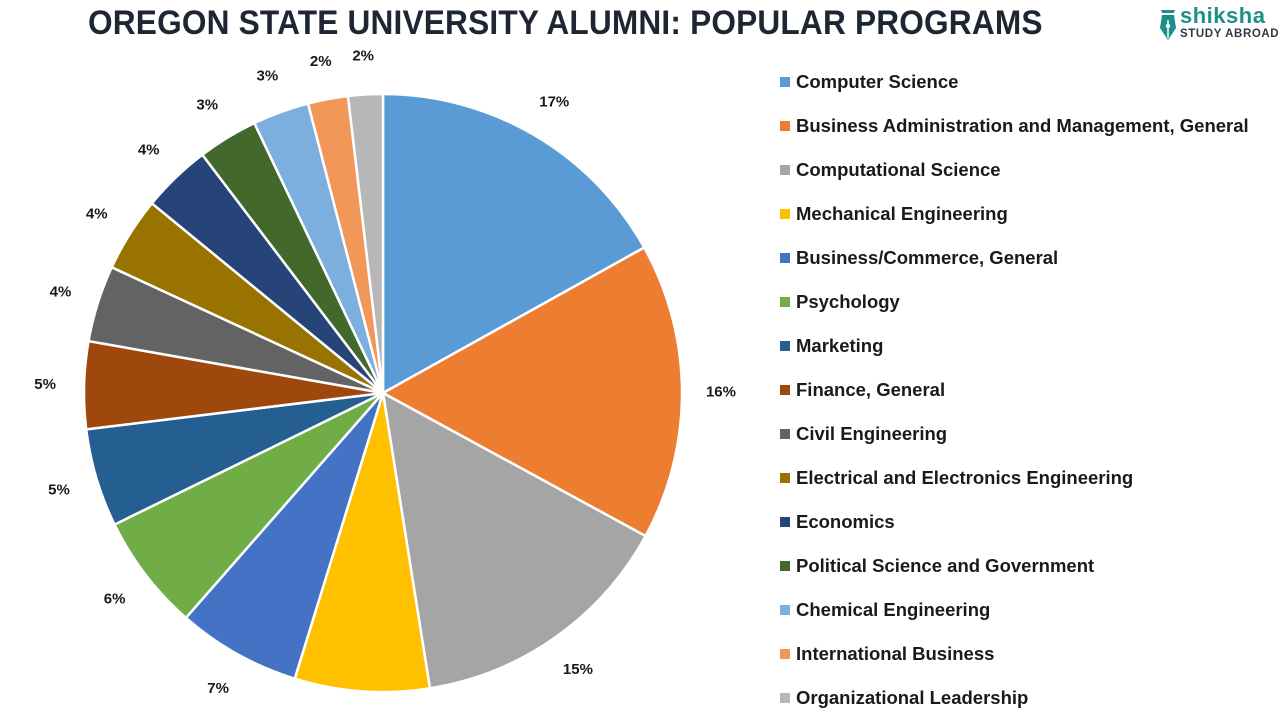 The image size is (1280, 720). I want to click on legend-item: Business/Commerce, General, so click(919, 258).